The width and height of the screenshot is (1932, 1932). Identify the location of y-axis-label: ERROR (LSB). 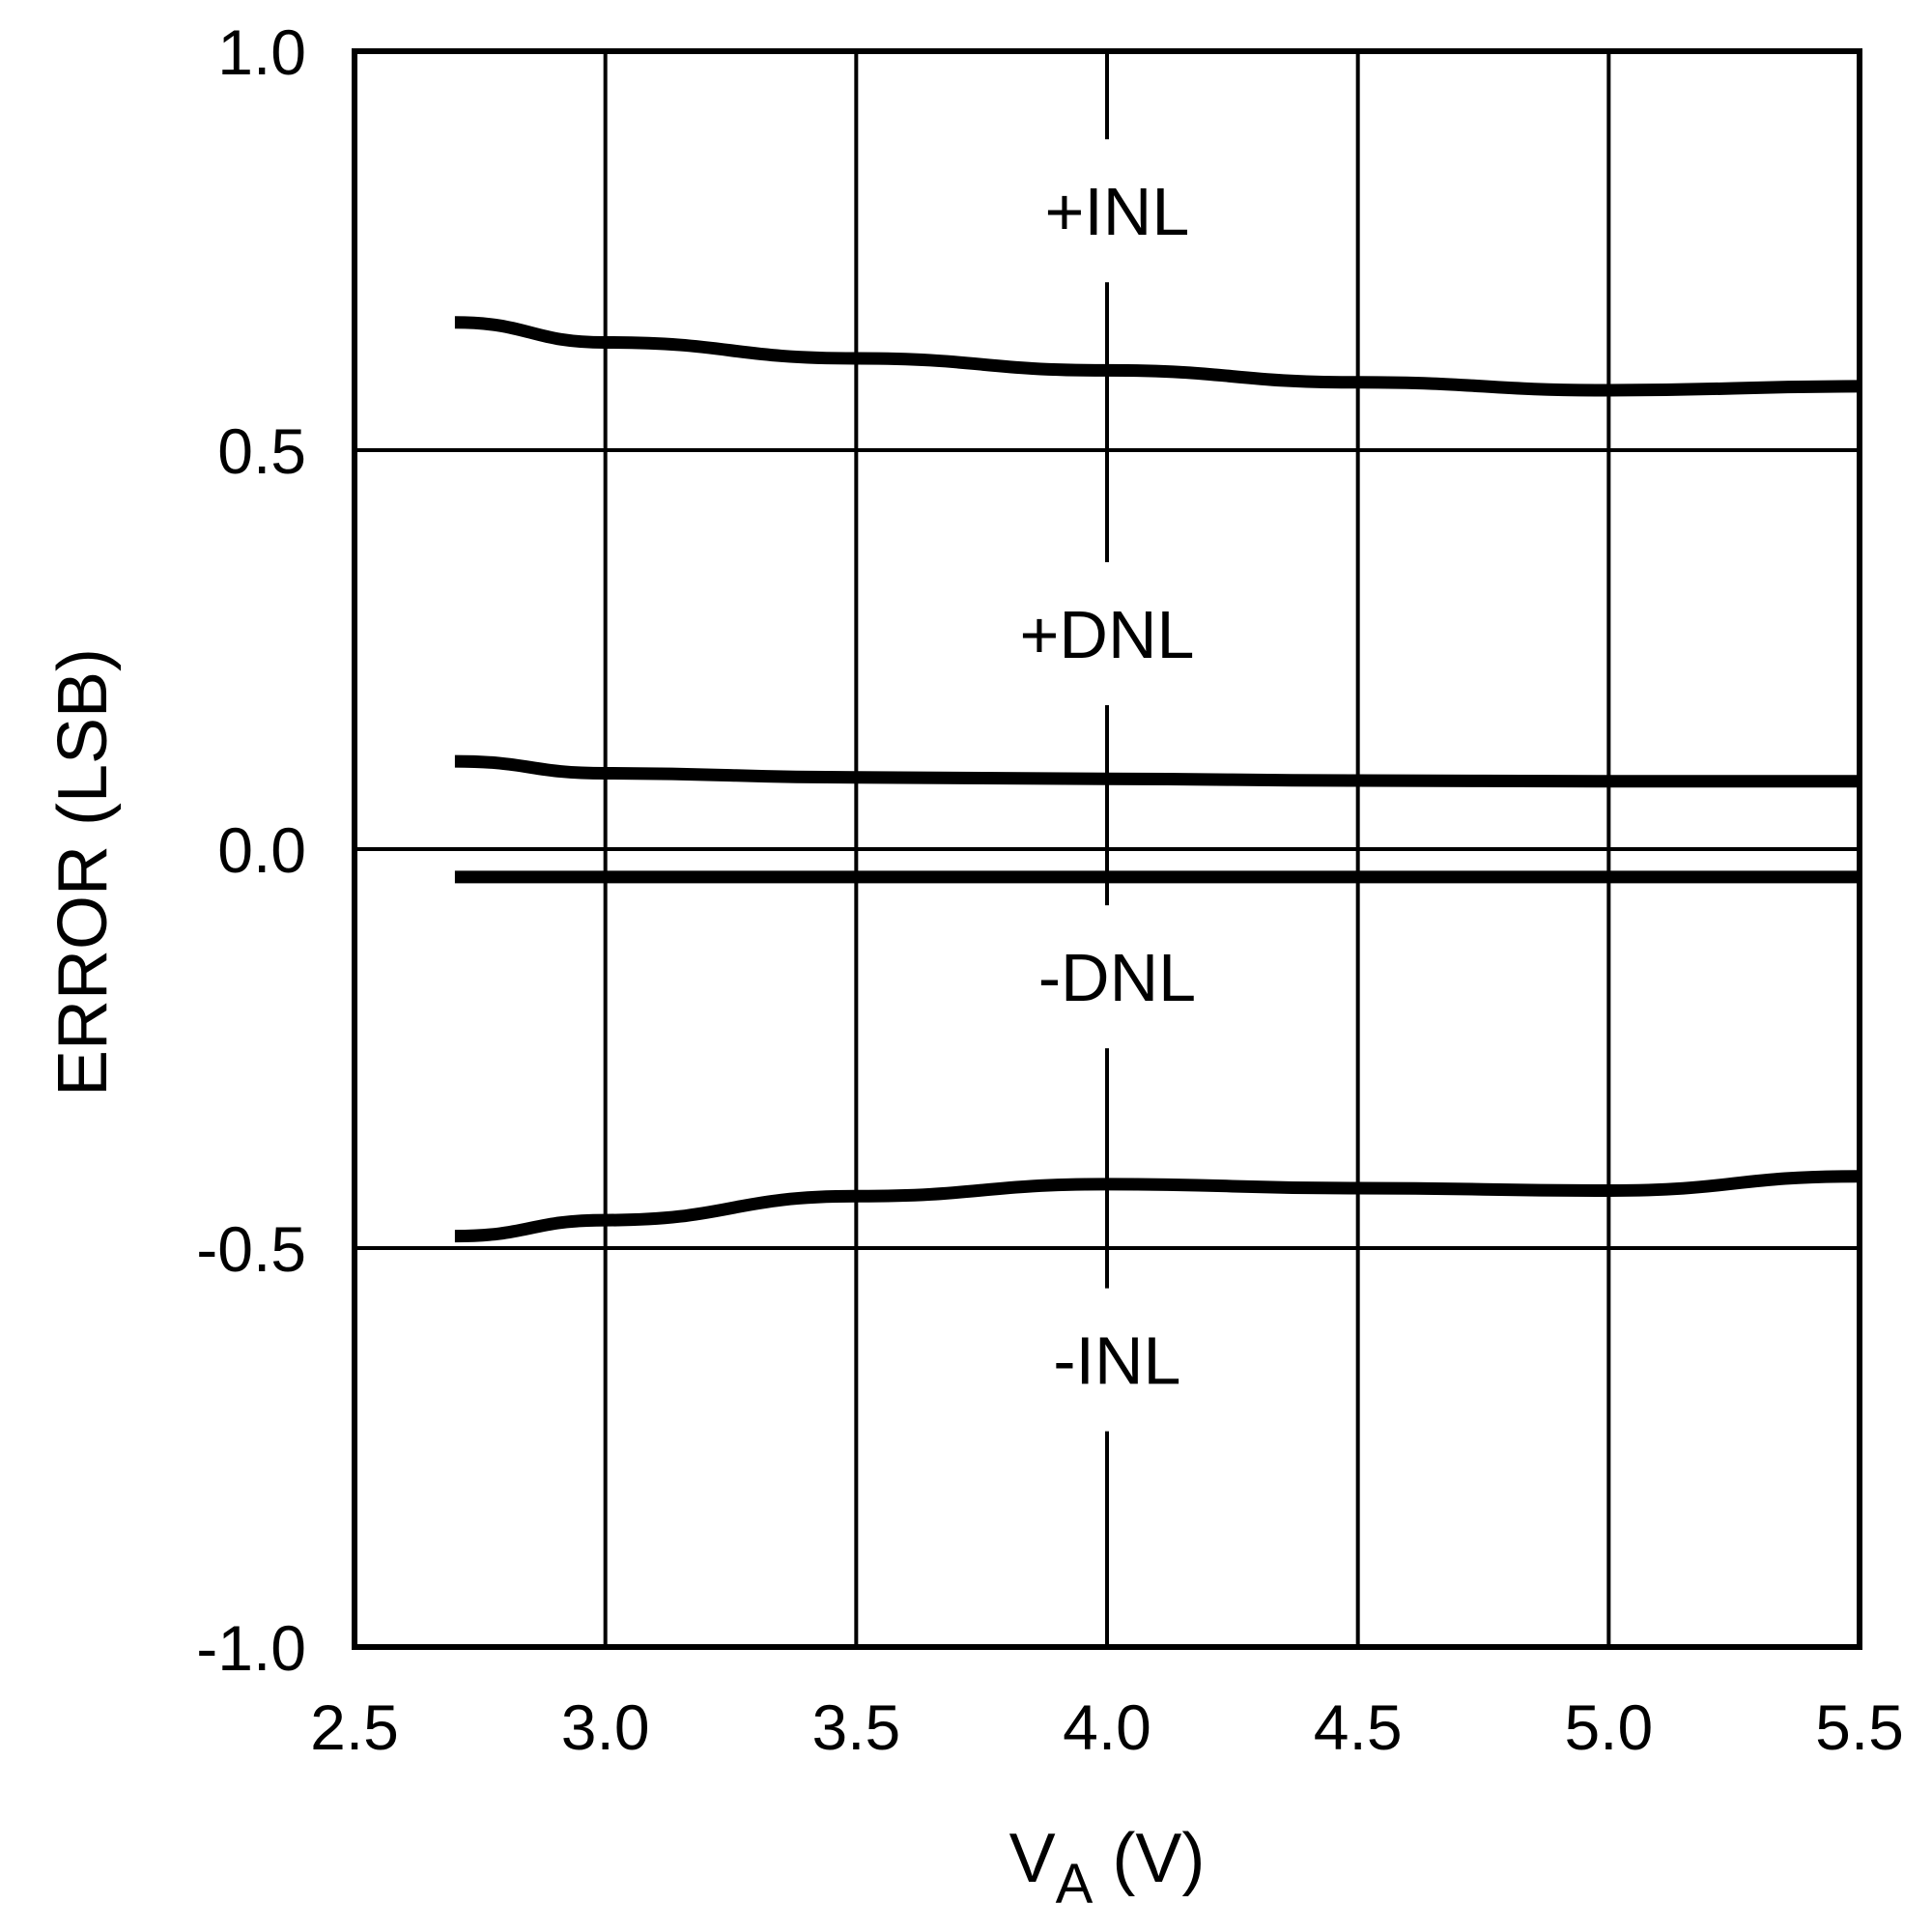
(83, 872).